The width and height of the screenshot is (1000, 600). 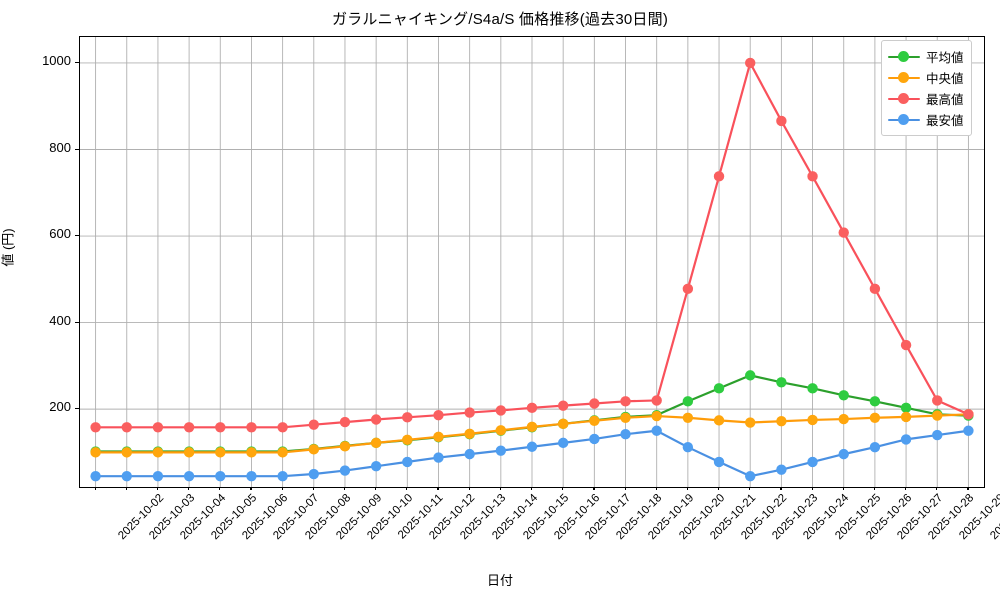 I want to click on legend-item-1: 平均値, so click(x=926, y=56).